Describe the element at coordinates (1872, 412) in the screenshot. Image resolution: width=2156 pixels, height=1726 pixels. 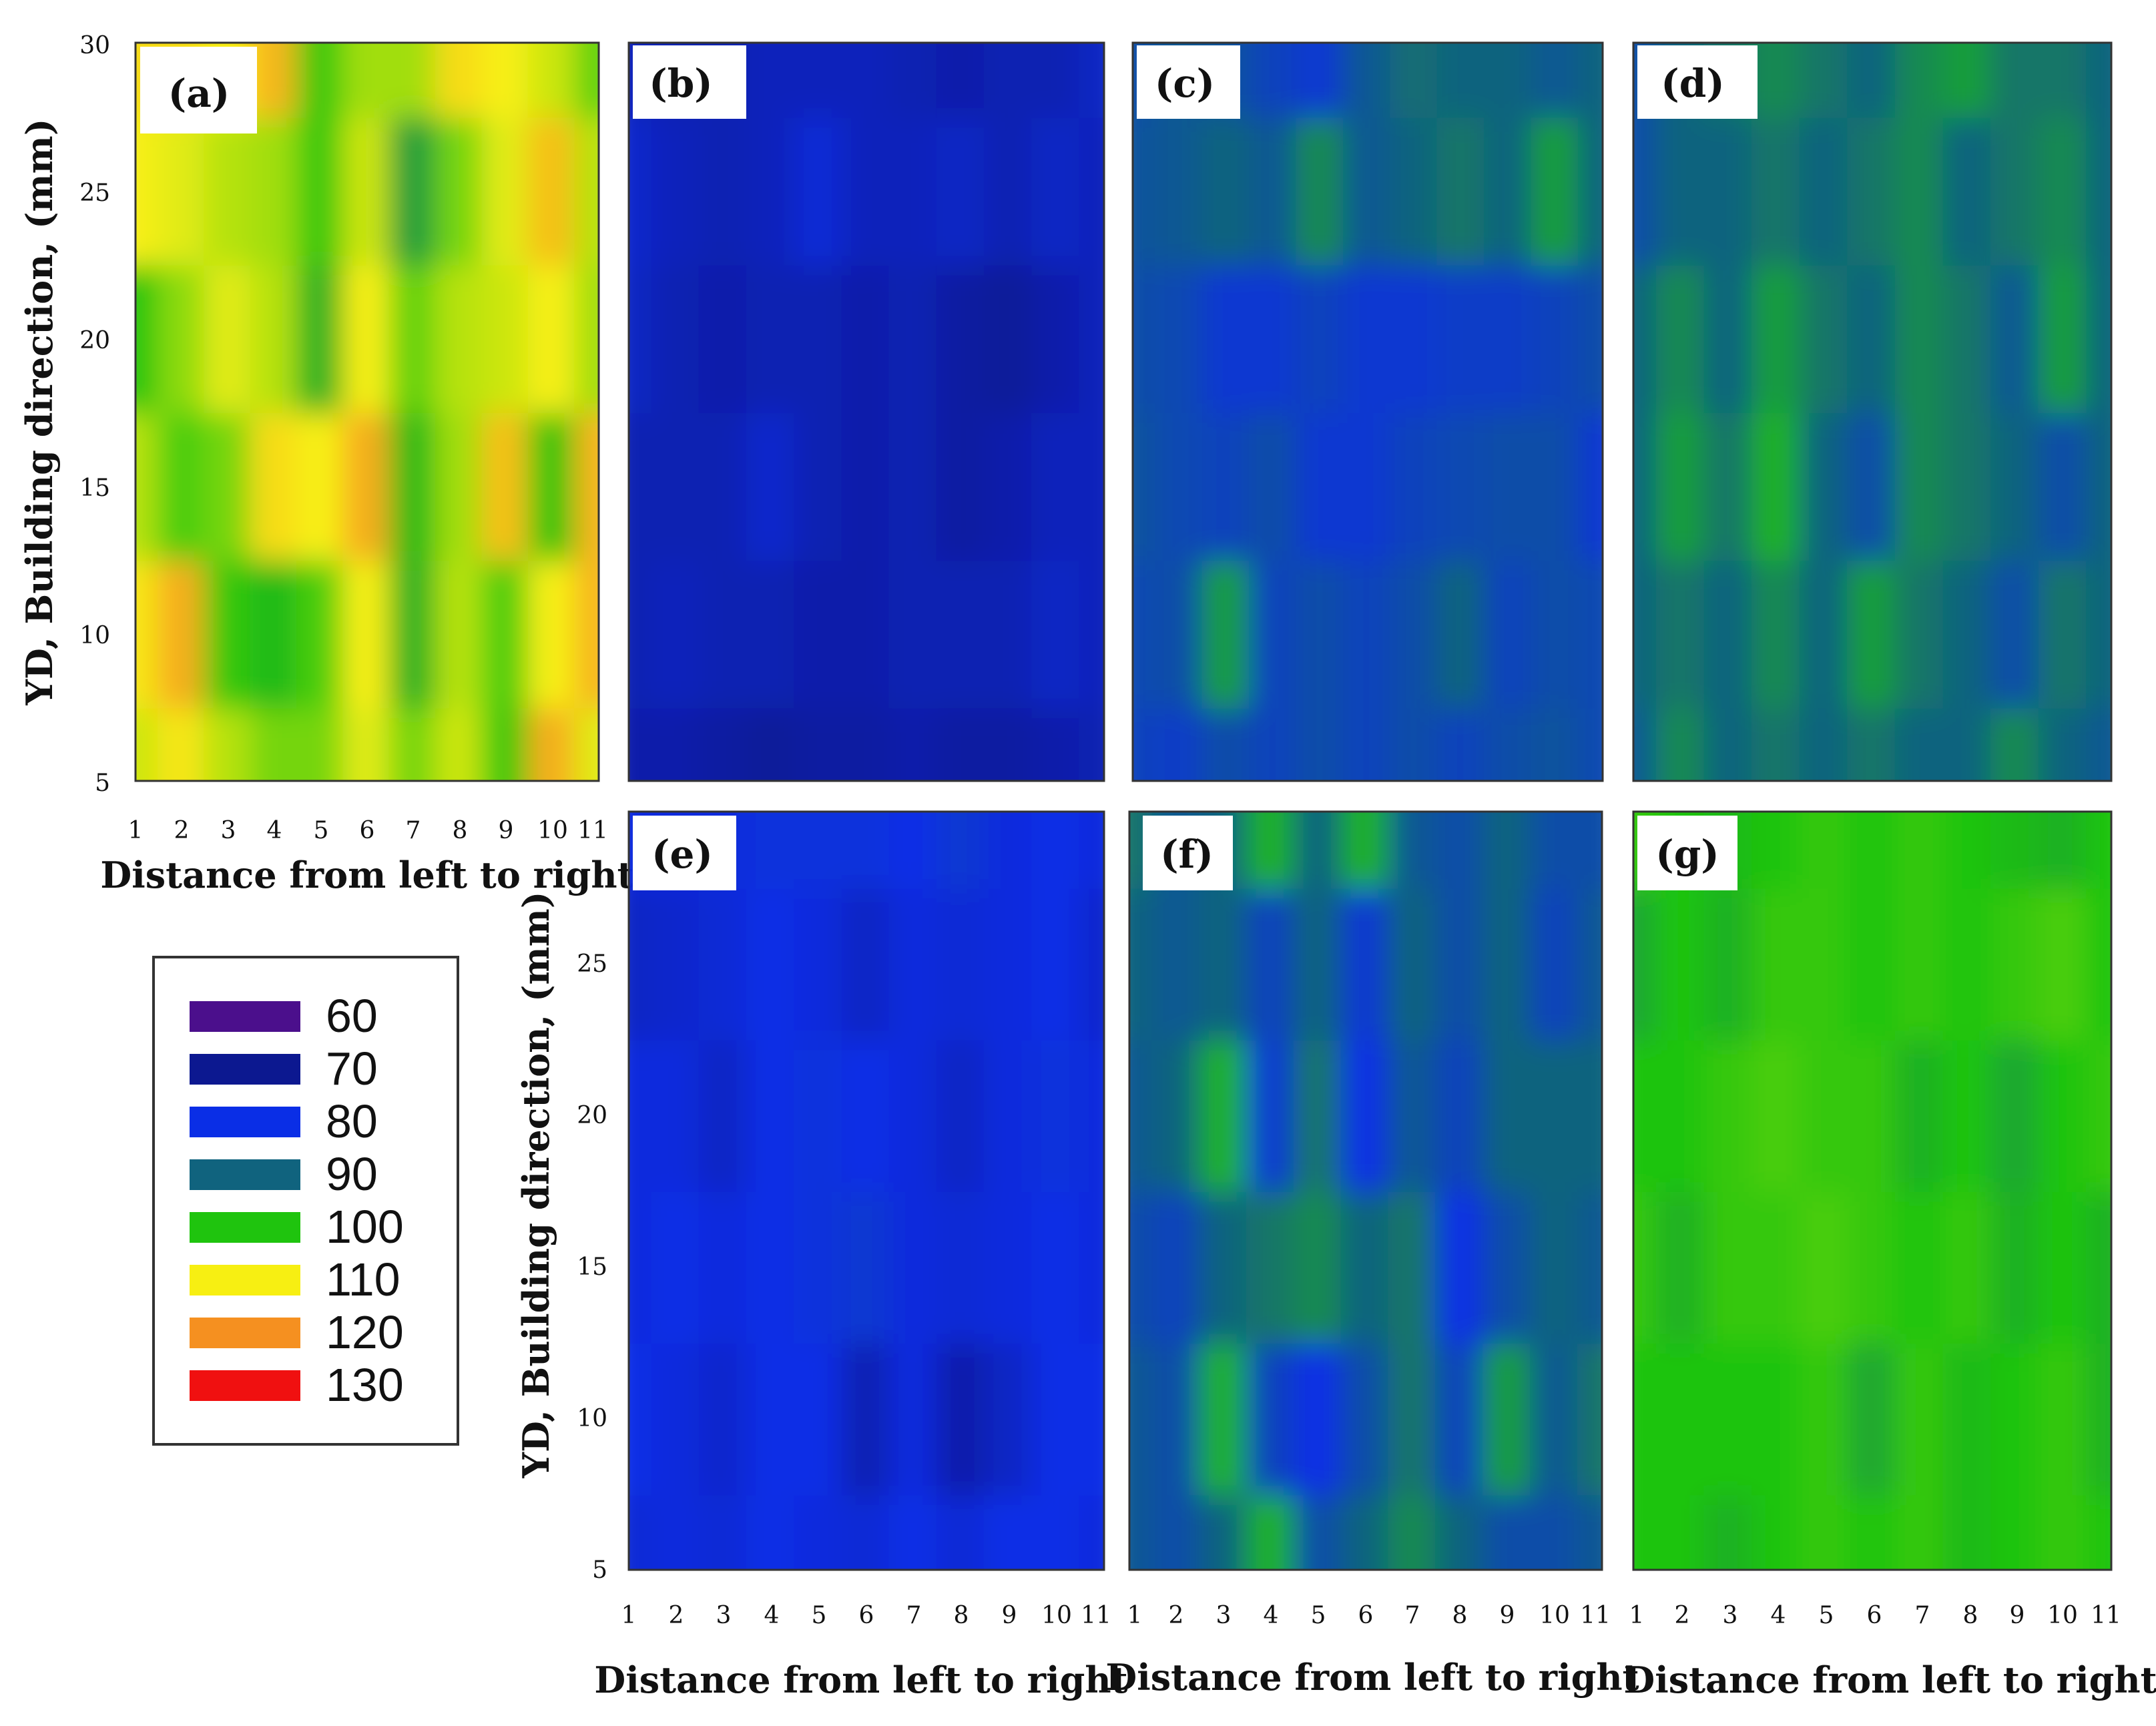
I see `heatmap-d` at that location.